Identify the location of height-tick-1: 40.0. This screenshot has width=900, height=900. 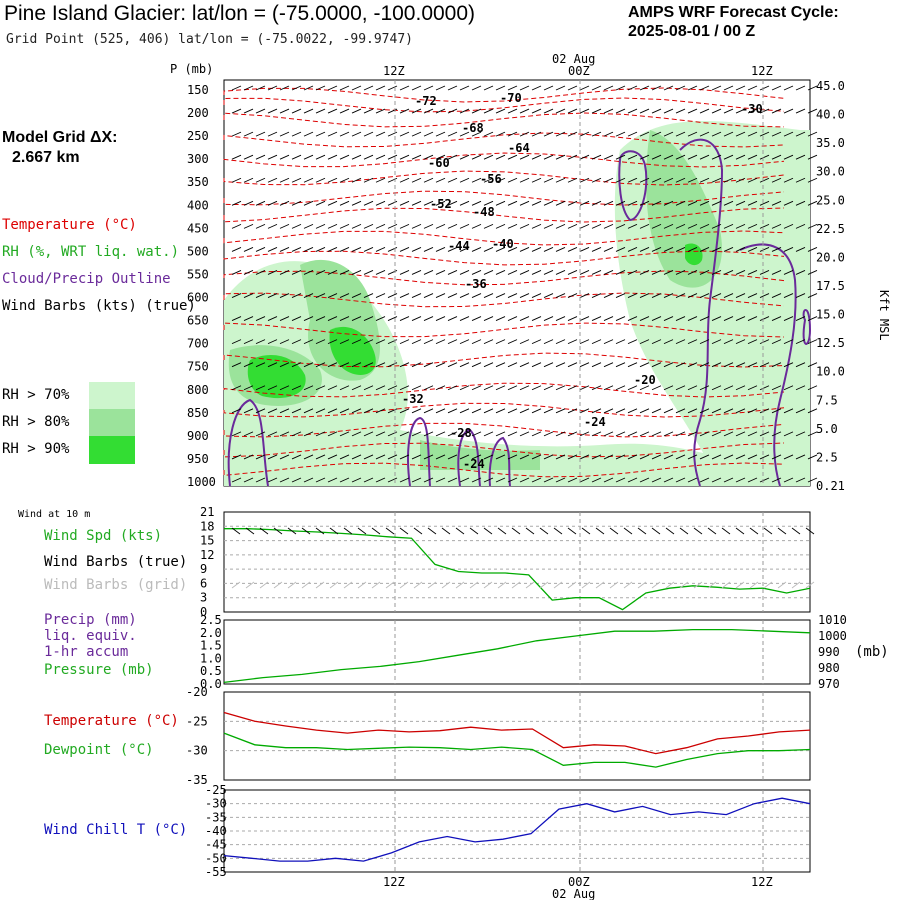
(830, 115).